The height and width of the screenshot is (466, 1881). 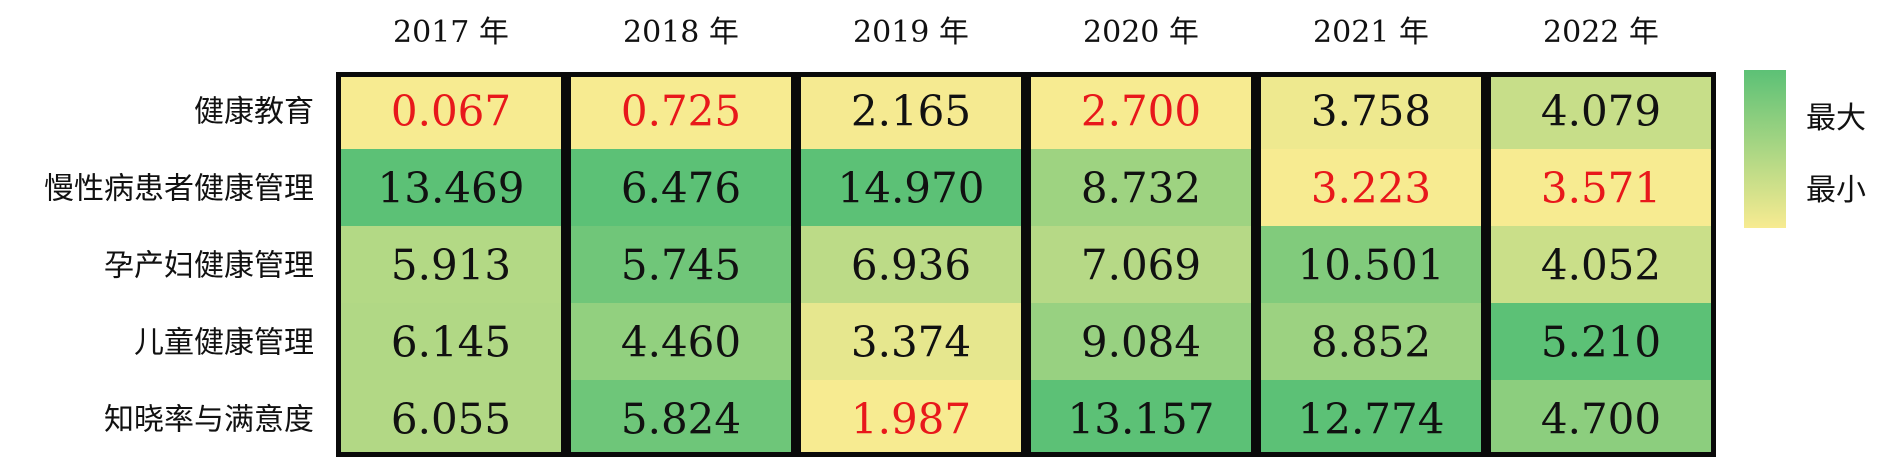 I want to click on cell-value-label: 5.824, so click(x=681, y=419).